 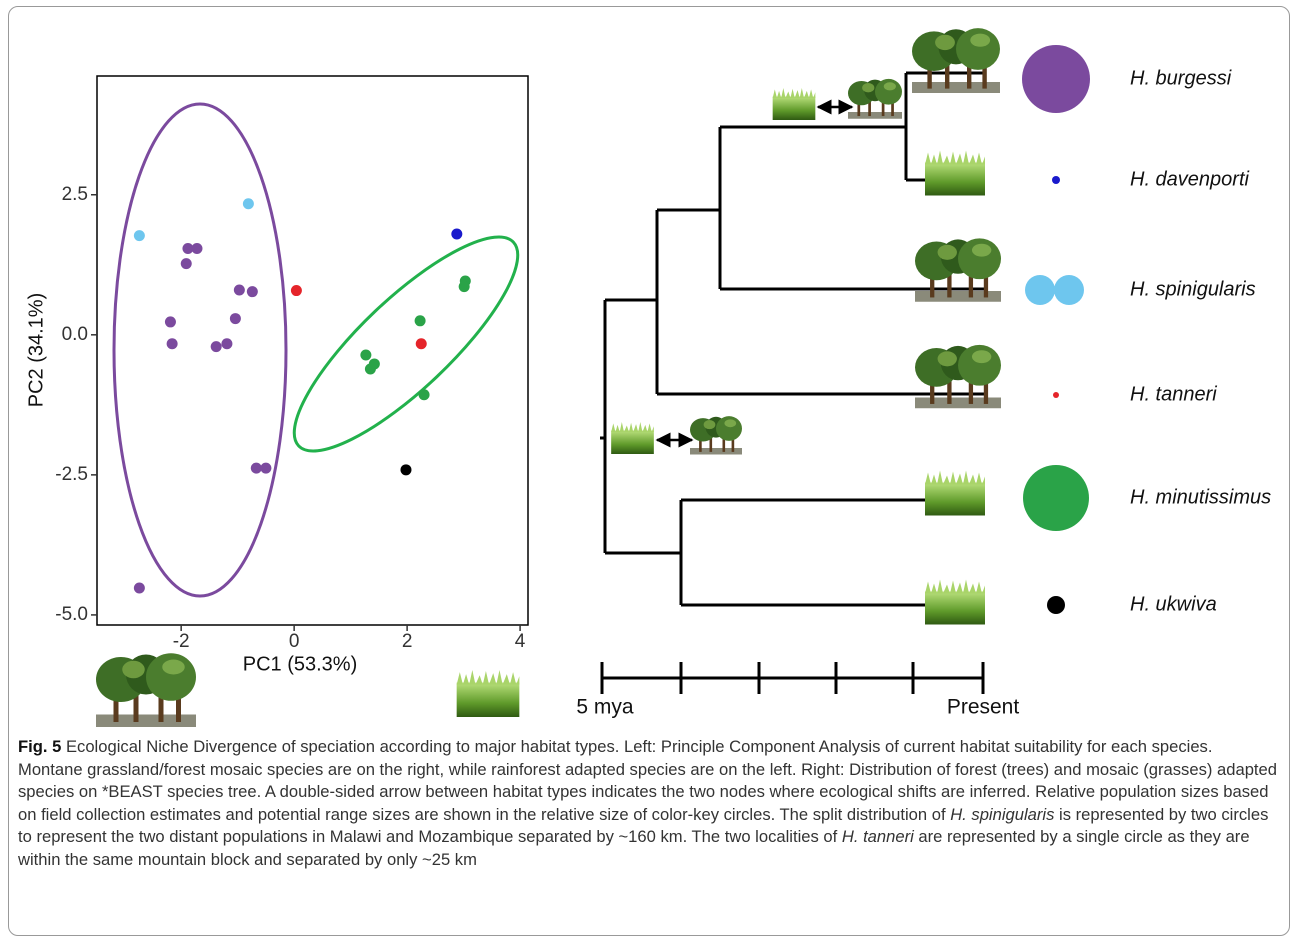 I want to click on caption-label: Fig. 5, so click(x=40, y=746).